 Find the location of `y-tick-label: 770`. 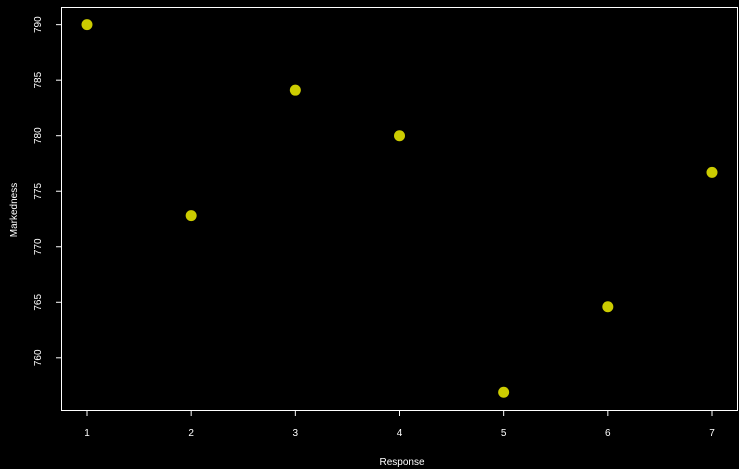

y-tick-label: 770 is located at coordinates (38, 246).